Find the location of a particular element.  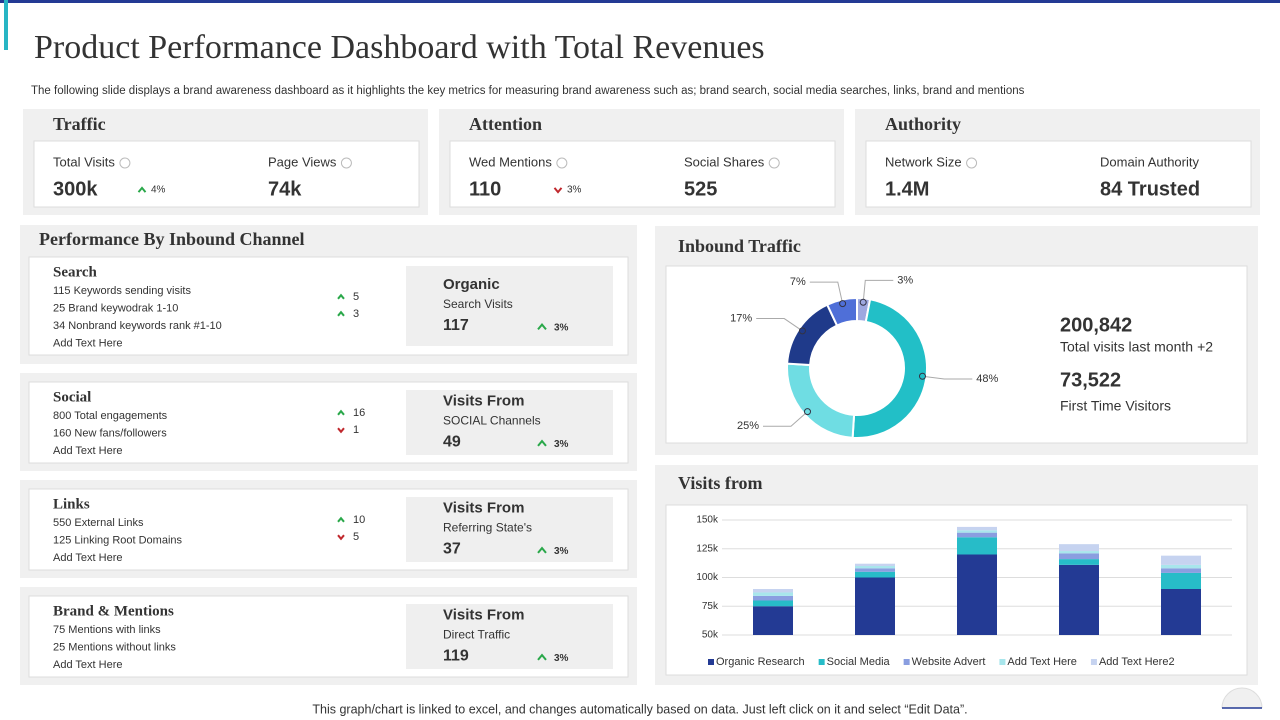

channel-stat-value: 119 is located at coordinates (456, 656).